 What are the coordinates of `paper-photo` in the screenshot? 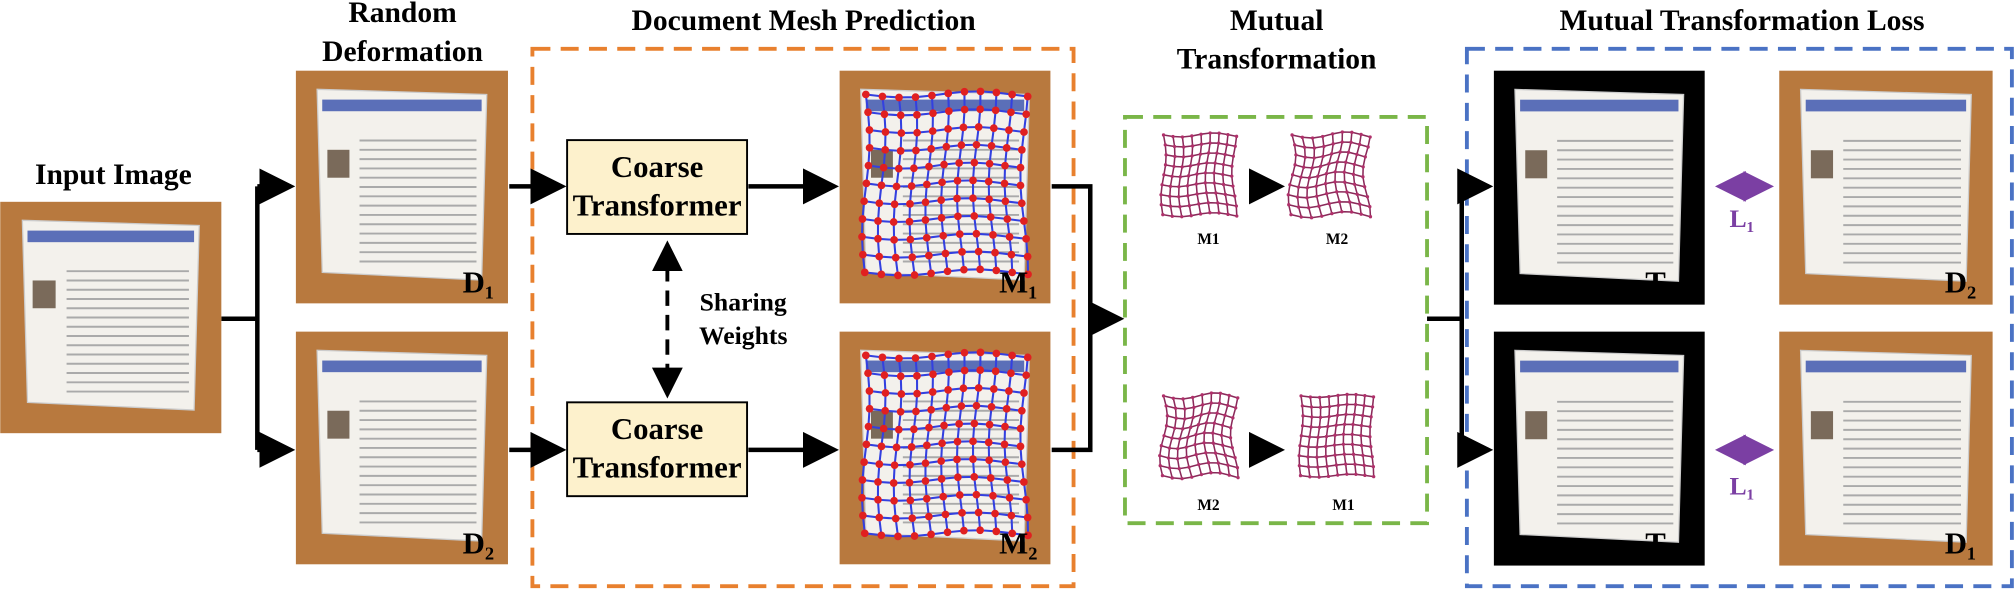 It's located at (881, 163).